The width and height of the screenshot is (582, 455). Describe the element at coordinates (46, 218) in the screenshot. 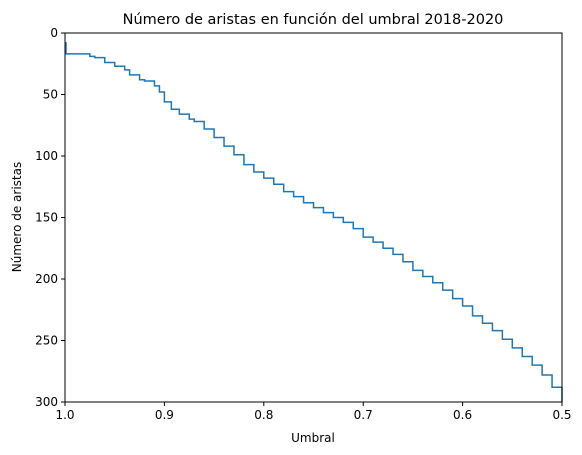

I see `y-tick-label: 150` at that location.